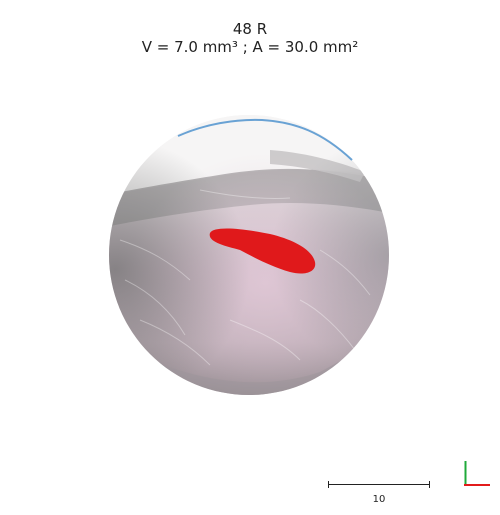 The width and height of the screenshot is (500, 515). I want to click on xy-axis-icon, so click(477, 473).